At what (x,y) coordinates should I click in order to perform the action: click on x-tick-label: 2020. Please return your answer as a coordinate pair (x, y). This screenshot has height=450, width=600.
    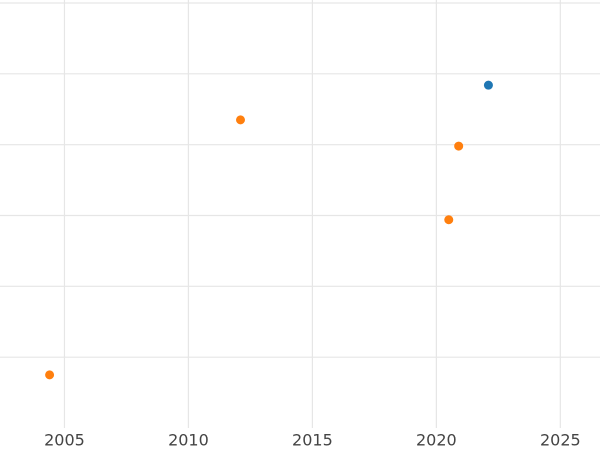
    Looking at the image, I should click on (436, 440).